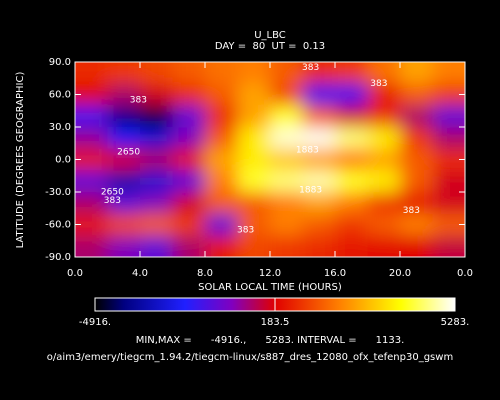  What do you see at coordinates (270, 46) in the screenshot?
I see `chart-subtitle: DAY = 80 UT = 0.13` at bounding box center [270, 46].